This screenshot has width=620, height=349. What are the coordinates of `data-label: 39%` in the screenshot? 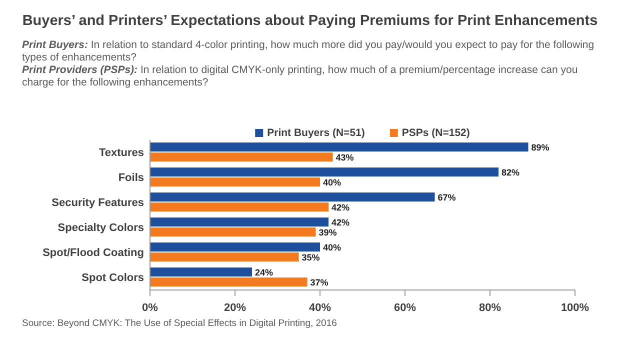 It's located at (327, 233).